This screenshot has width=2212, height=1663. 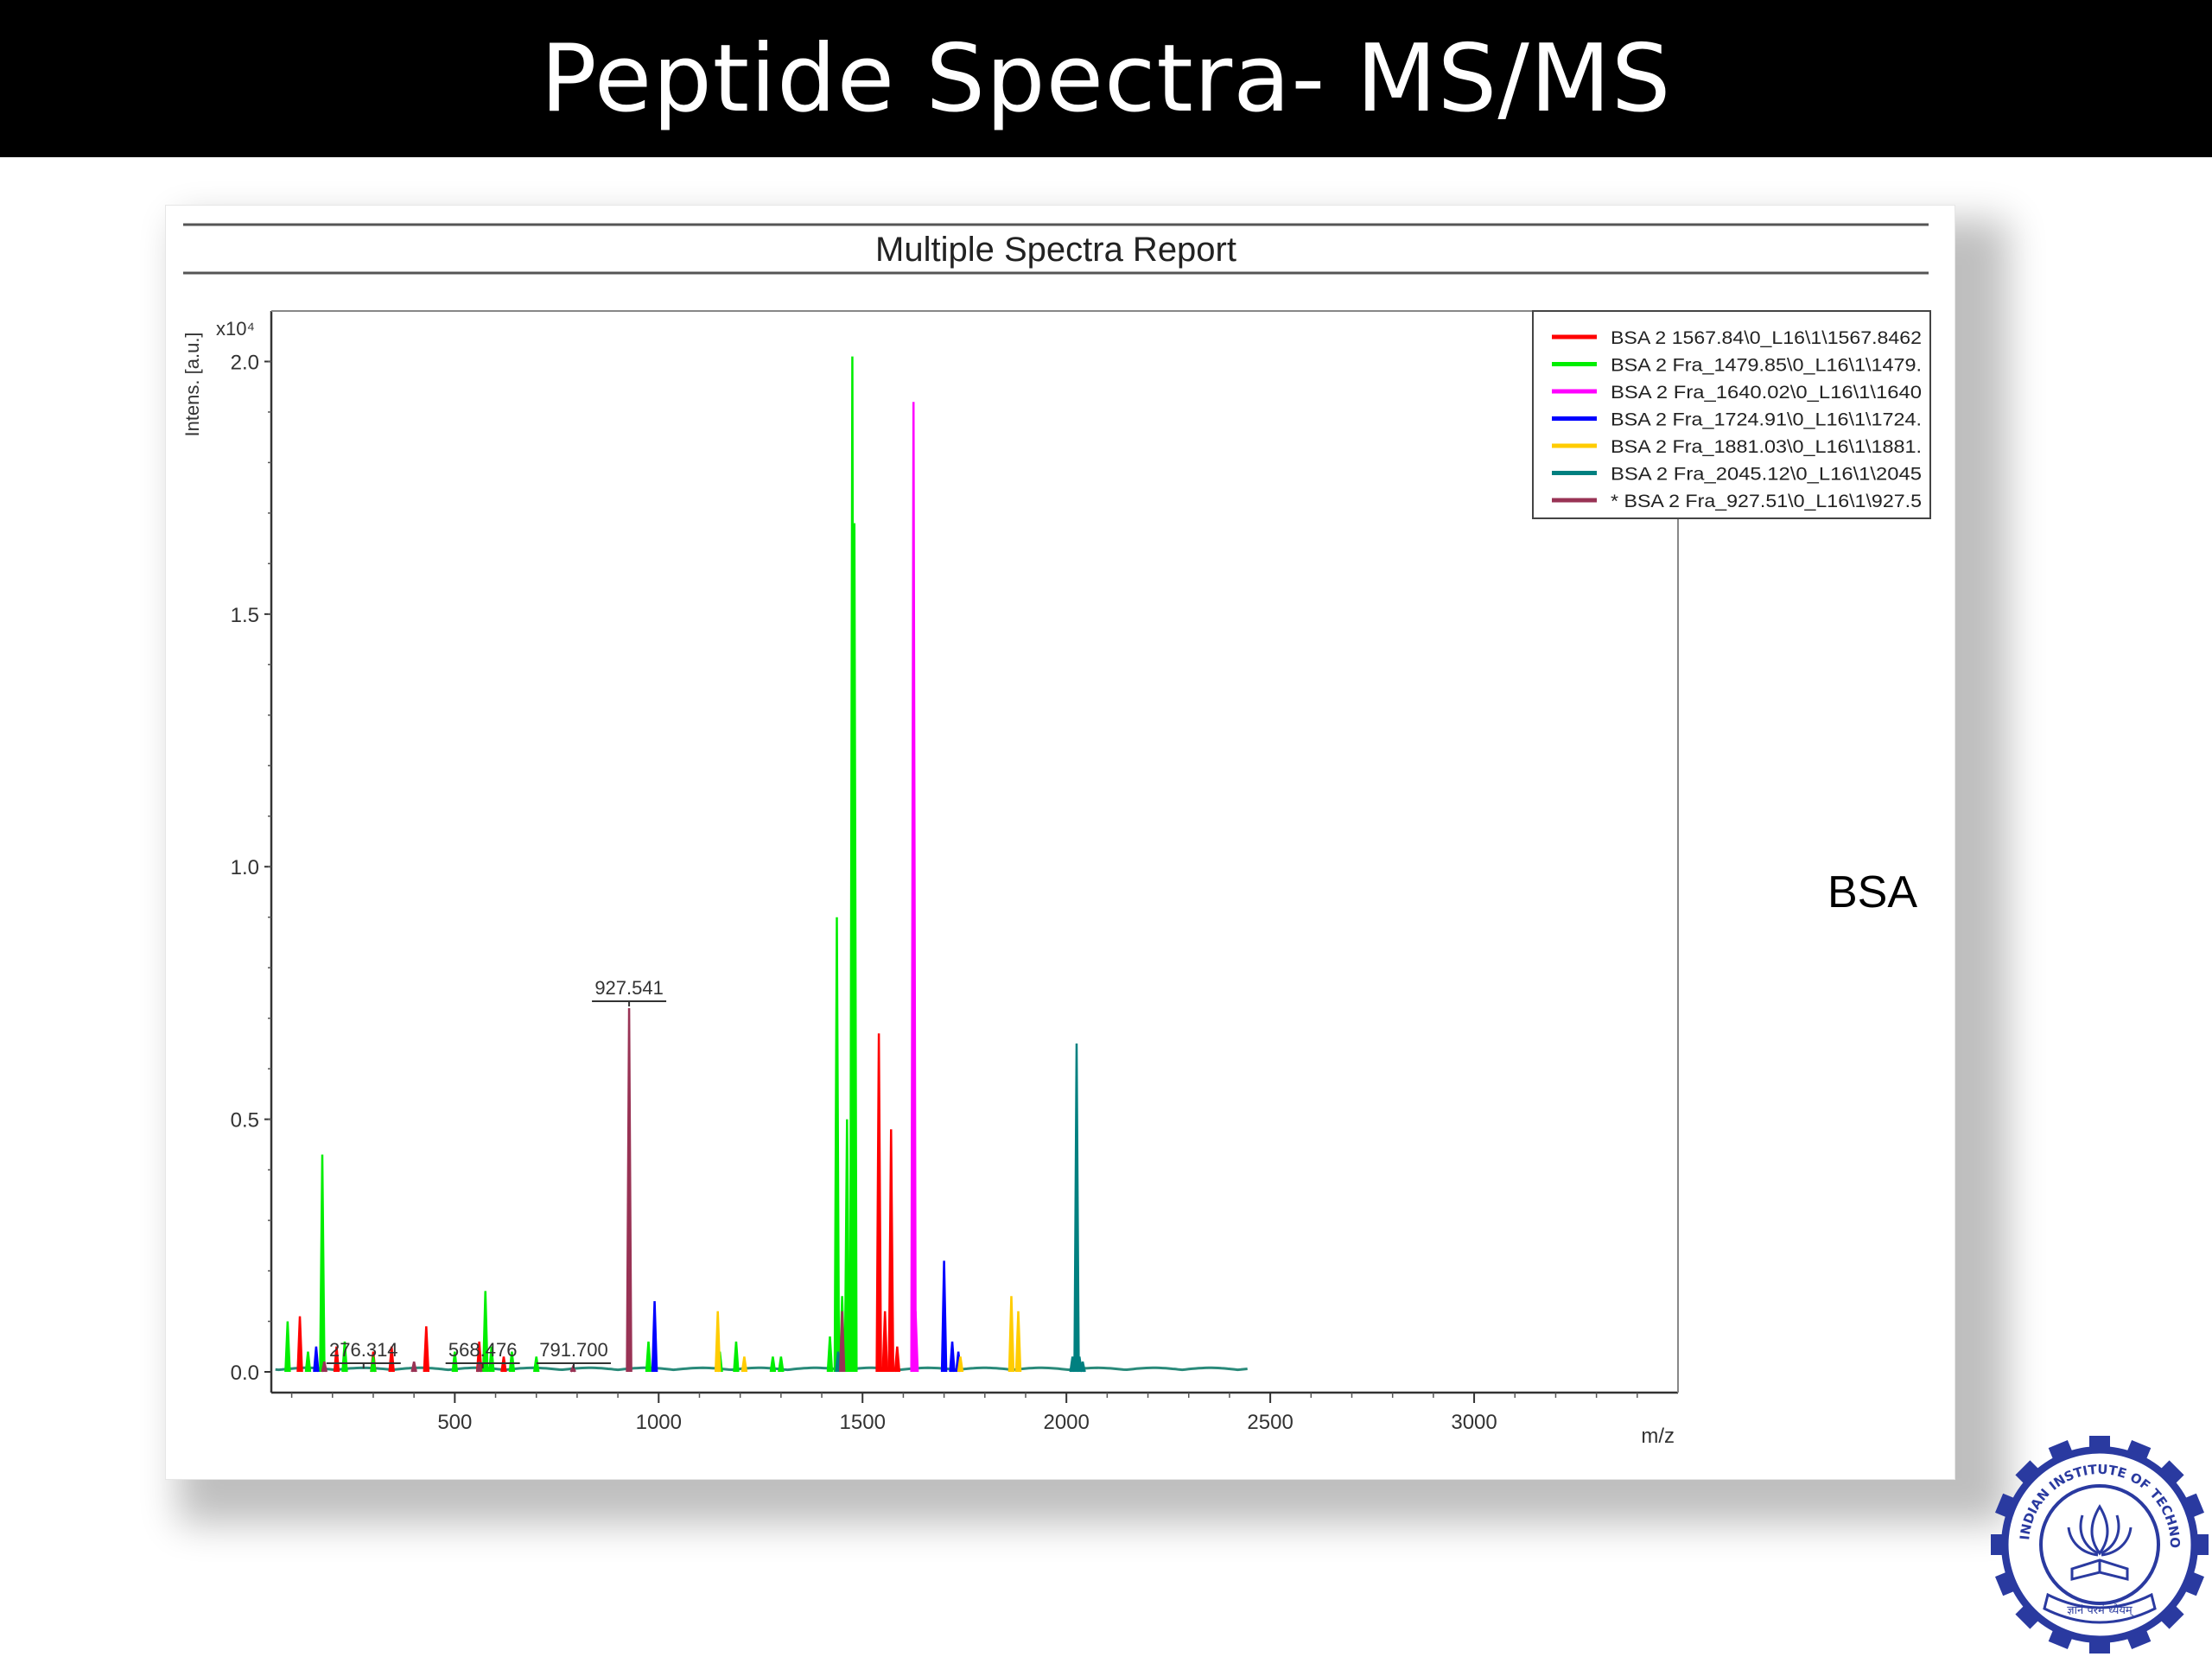 What do you see at coordinates (1766, 447) in the screenshot?
I see `legend-entry: BSA 2 Fra_1881.03\0_L16\1\1881.` at bounding box center [1766, 447].